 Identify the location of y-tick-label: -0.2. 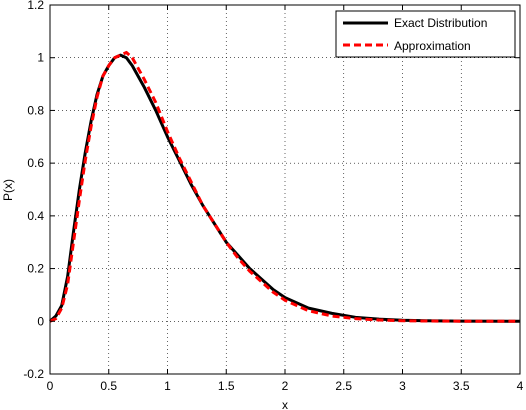
(33, 374).